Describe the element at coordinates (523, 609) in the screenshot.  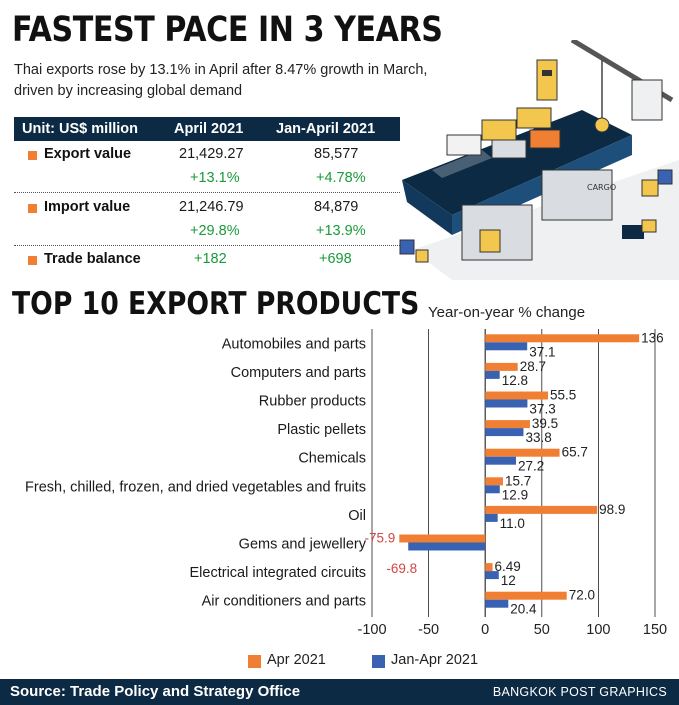
I see `data-label: 20.4` at that location.